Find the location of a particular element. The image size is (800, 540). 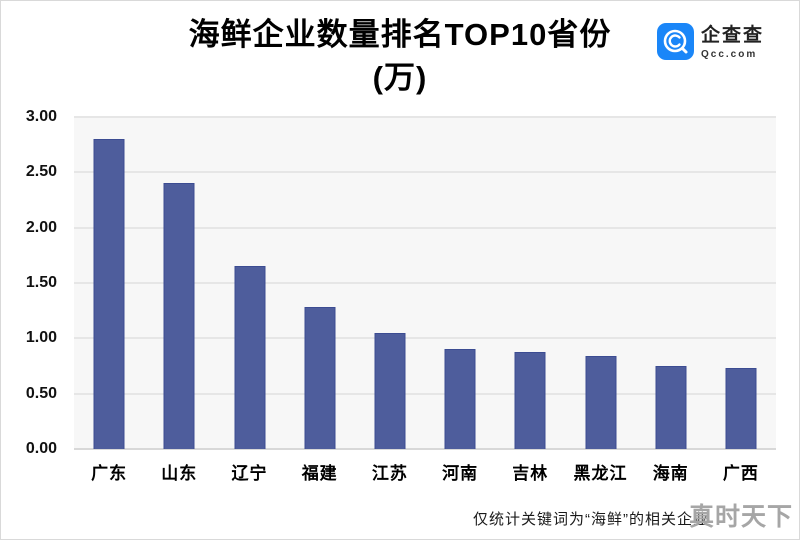

x-category-label: 海南 is located at coordinates (670, 473).